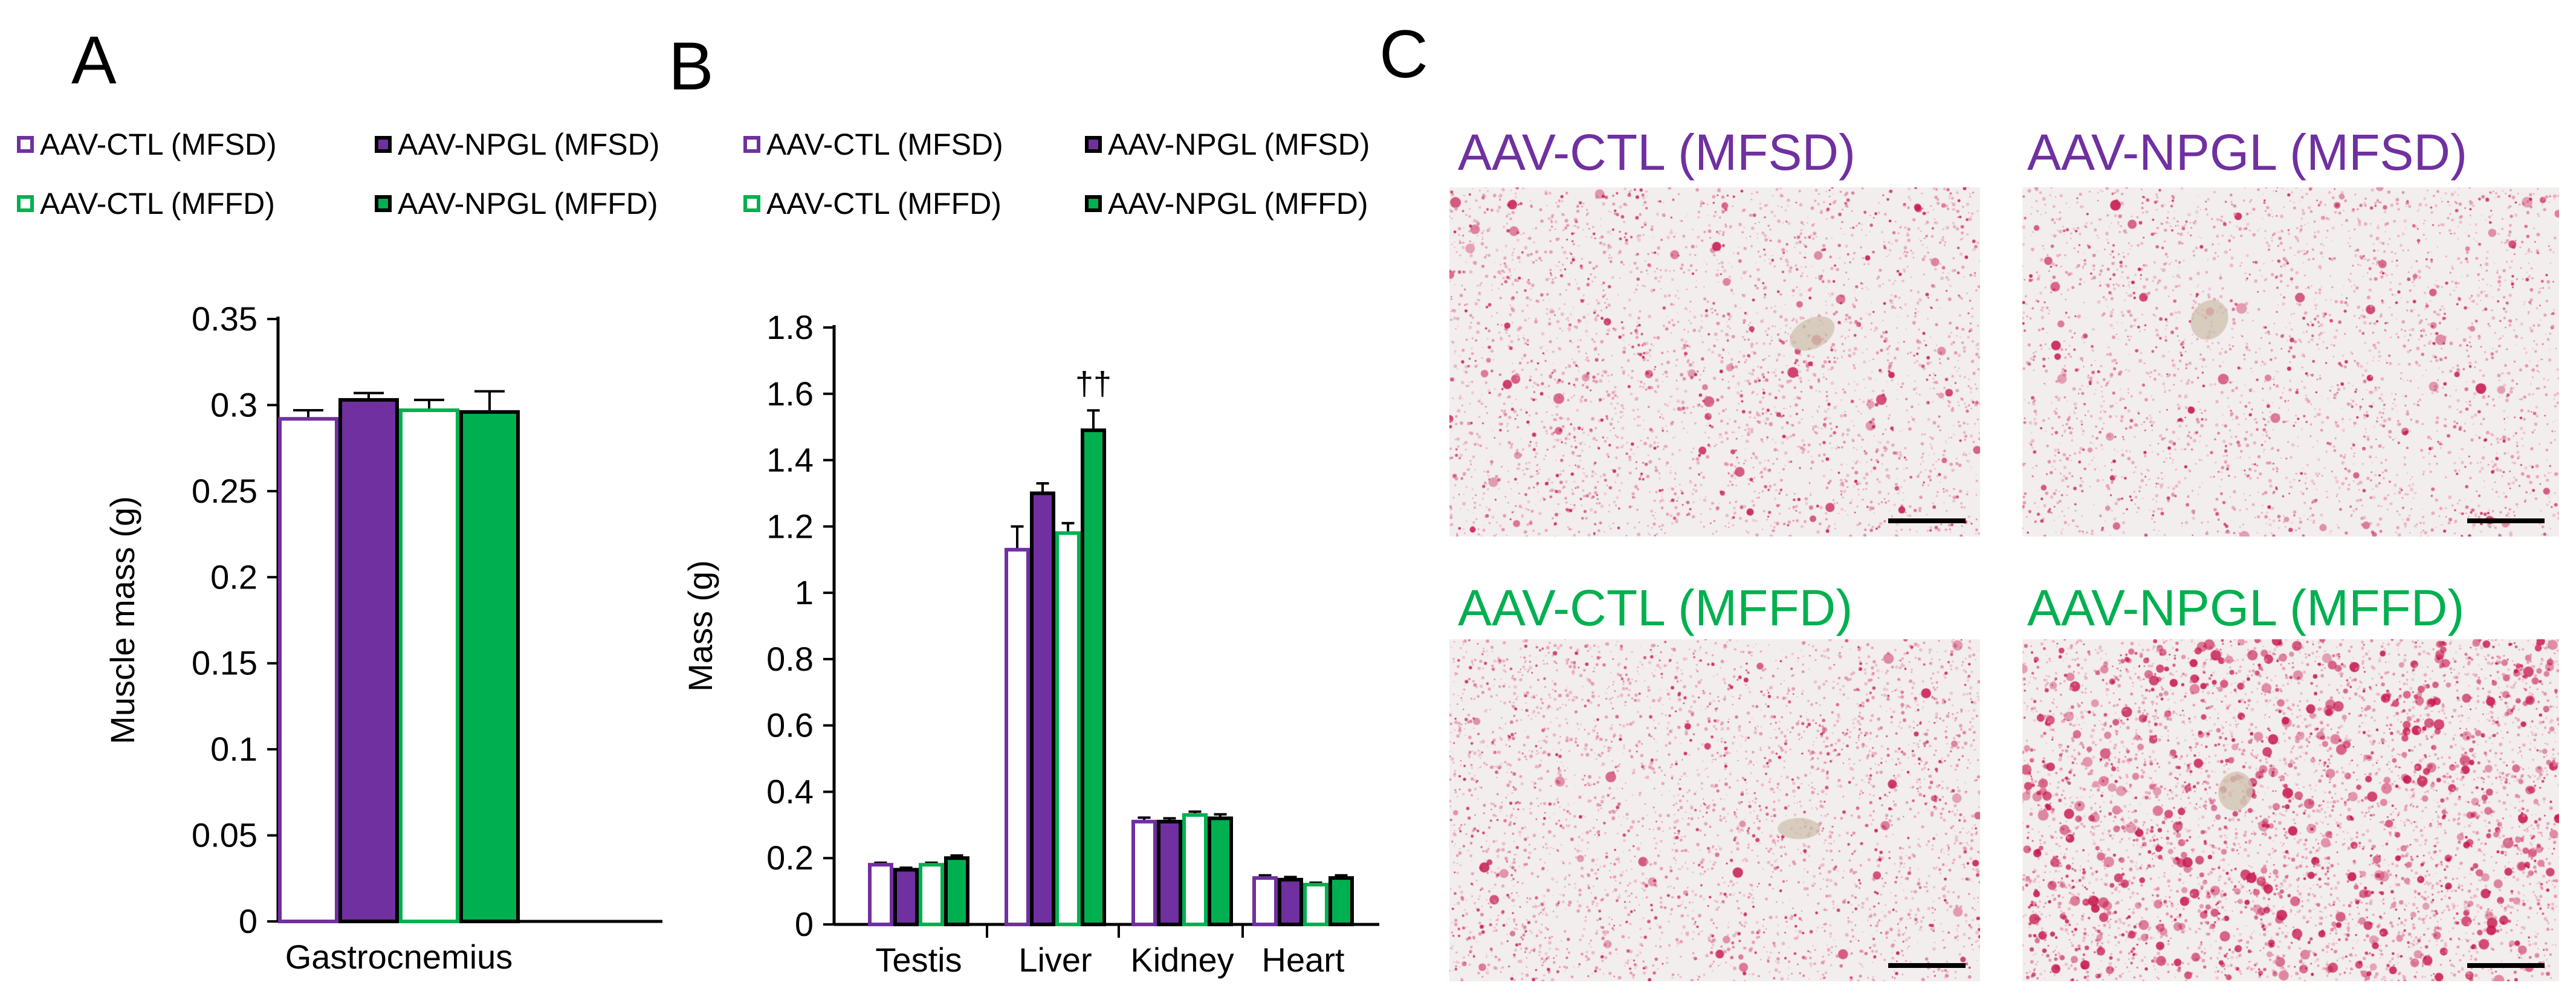 The width and height of the screenshot is (2576, 1006). What do you see at coordinates (1055, 960) in the screenshot?
I see `x-tick-label: Liver` at bounding box center [1055, 960].